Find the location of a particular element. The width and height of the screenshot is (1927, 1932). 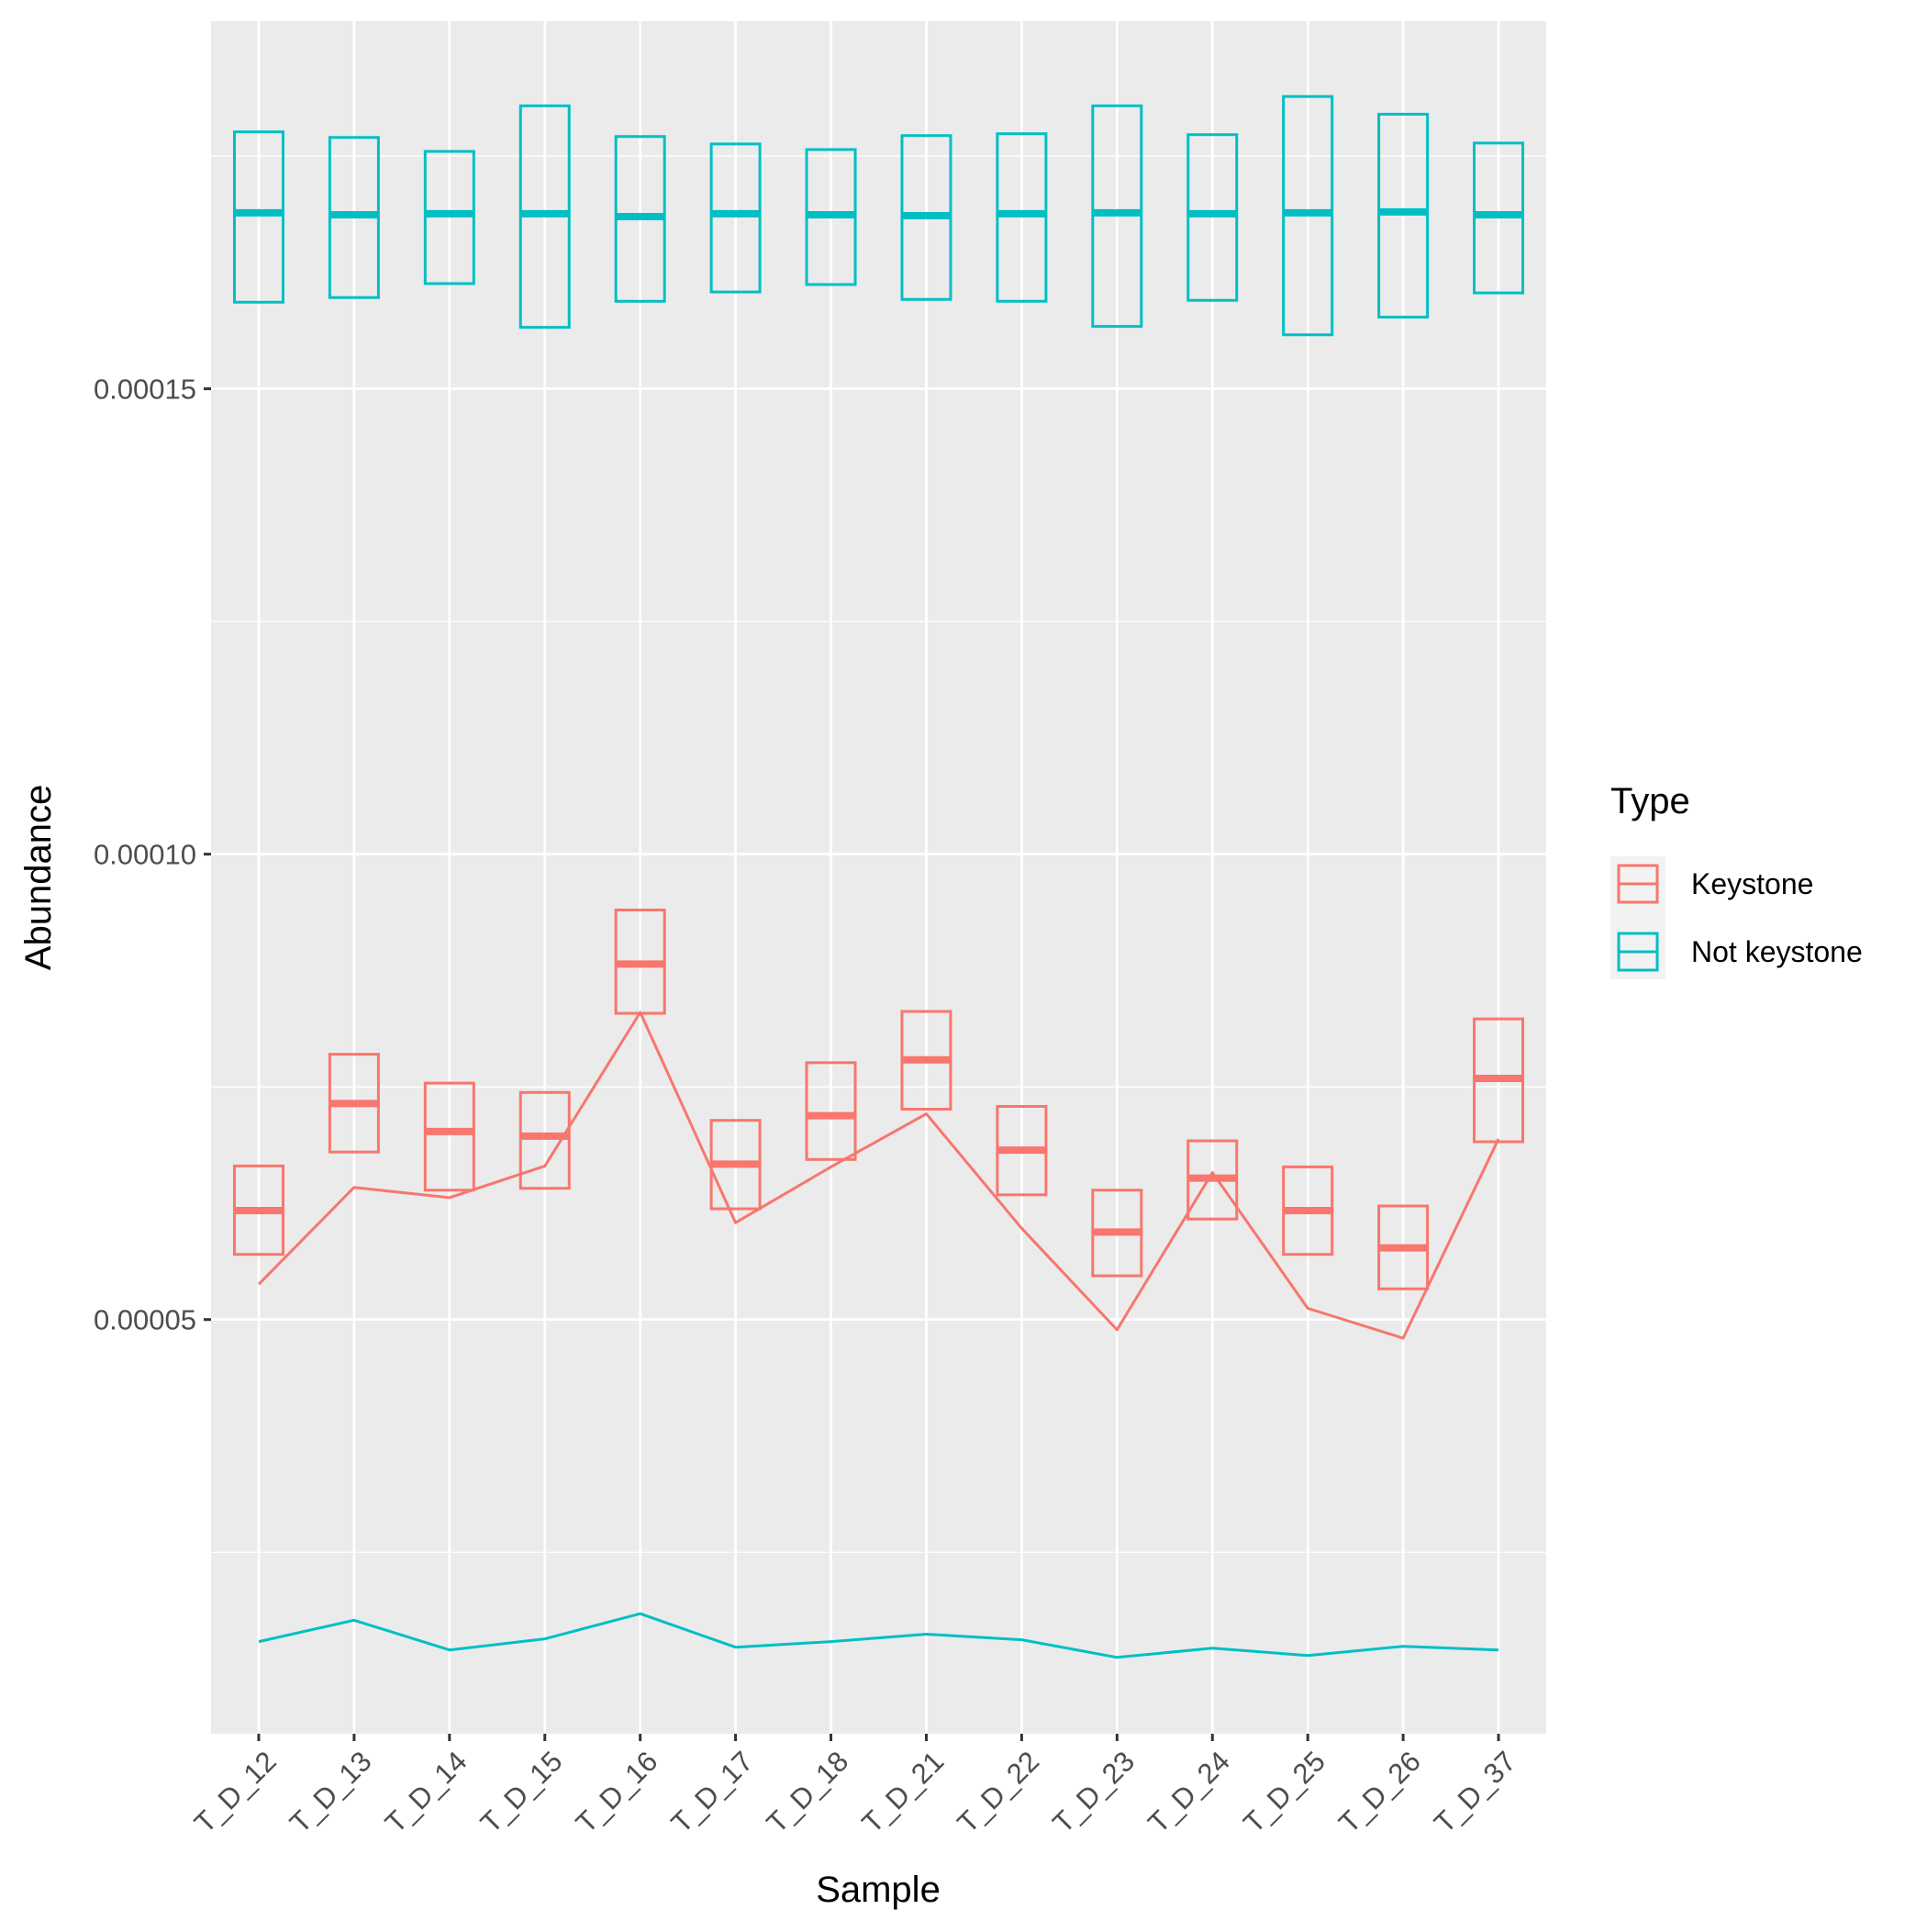

legend-label: Keystone is located at coordinates (1752, 883).